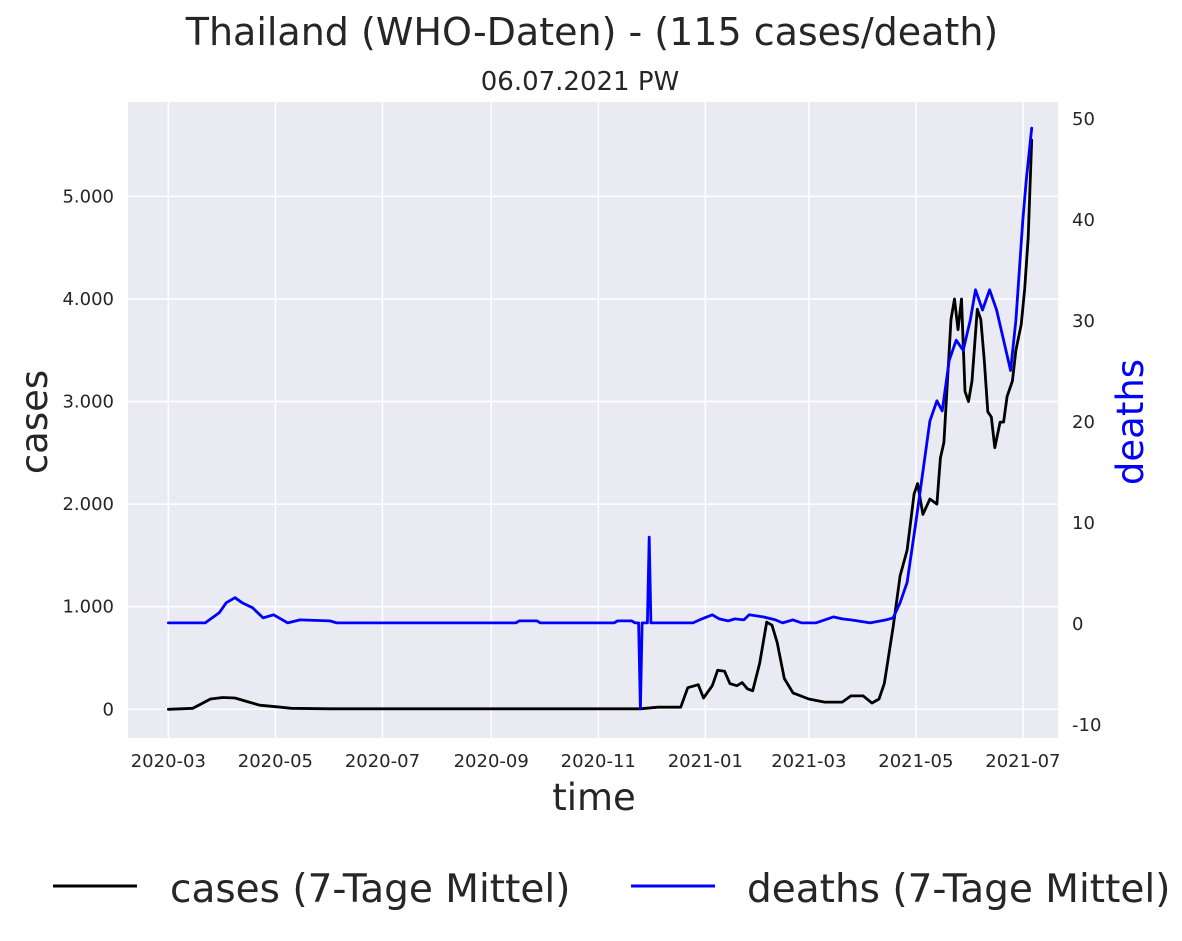 Image resolution: width=1182 pixels, height=941 pixels. What do you see at coordinates (915, 761) in the screenshot?
I see `x-tick-label: 2021-05` at bounding box center [915, 761].